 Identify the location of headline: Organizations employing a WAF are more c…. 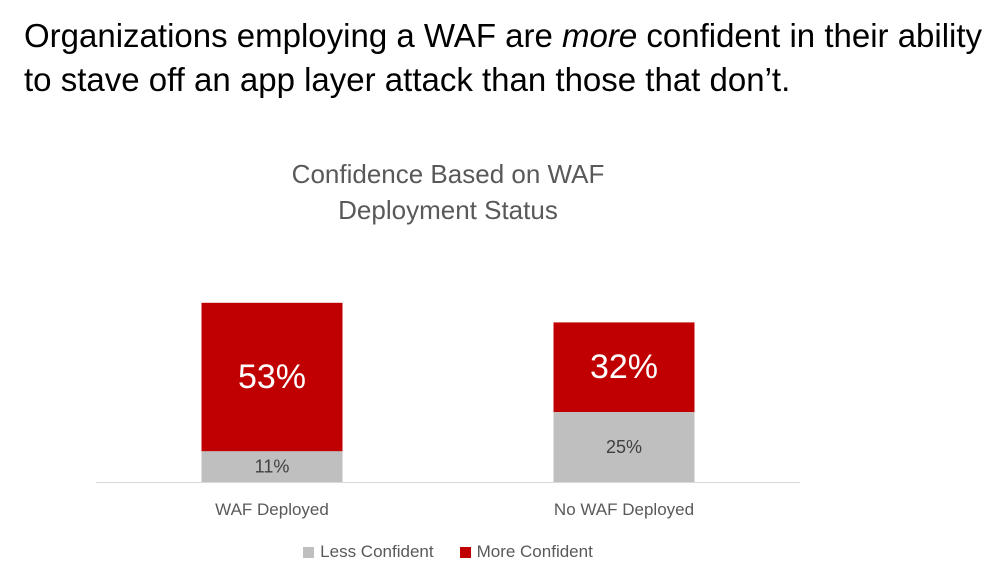
(509, 58).